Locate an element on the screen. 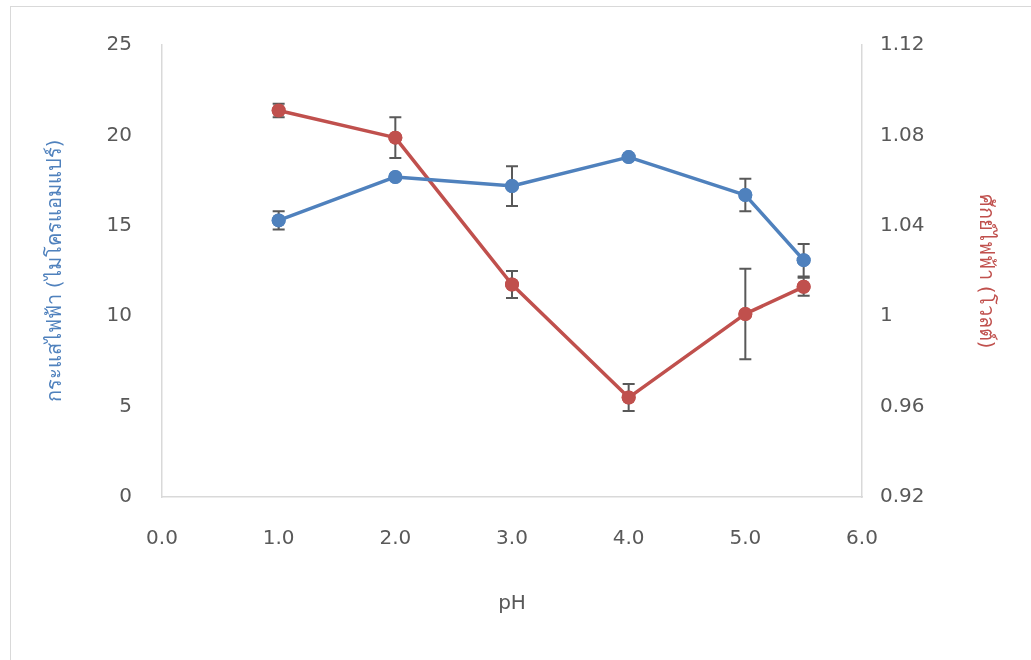 The width and height of the screenshot is (1031, 660). x-tick-label: 0.0 is located at coordinates (162, 537).